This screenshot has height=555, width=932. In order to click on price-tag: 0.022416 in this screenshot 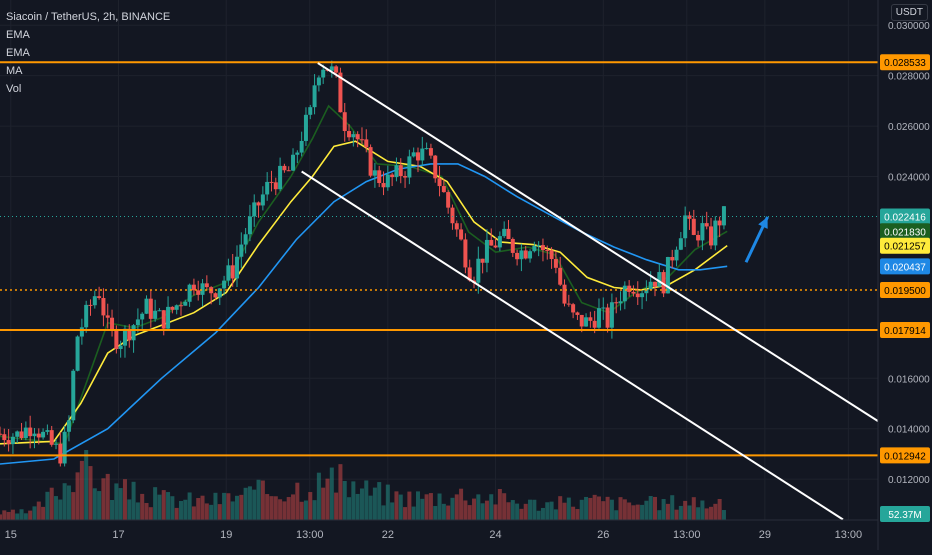, I will do `click(905, 217)`.